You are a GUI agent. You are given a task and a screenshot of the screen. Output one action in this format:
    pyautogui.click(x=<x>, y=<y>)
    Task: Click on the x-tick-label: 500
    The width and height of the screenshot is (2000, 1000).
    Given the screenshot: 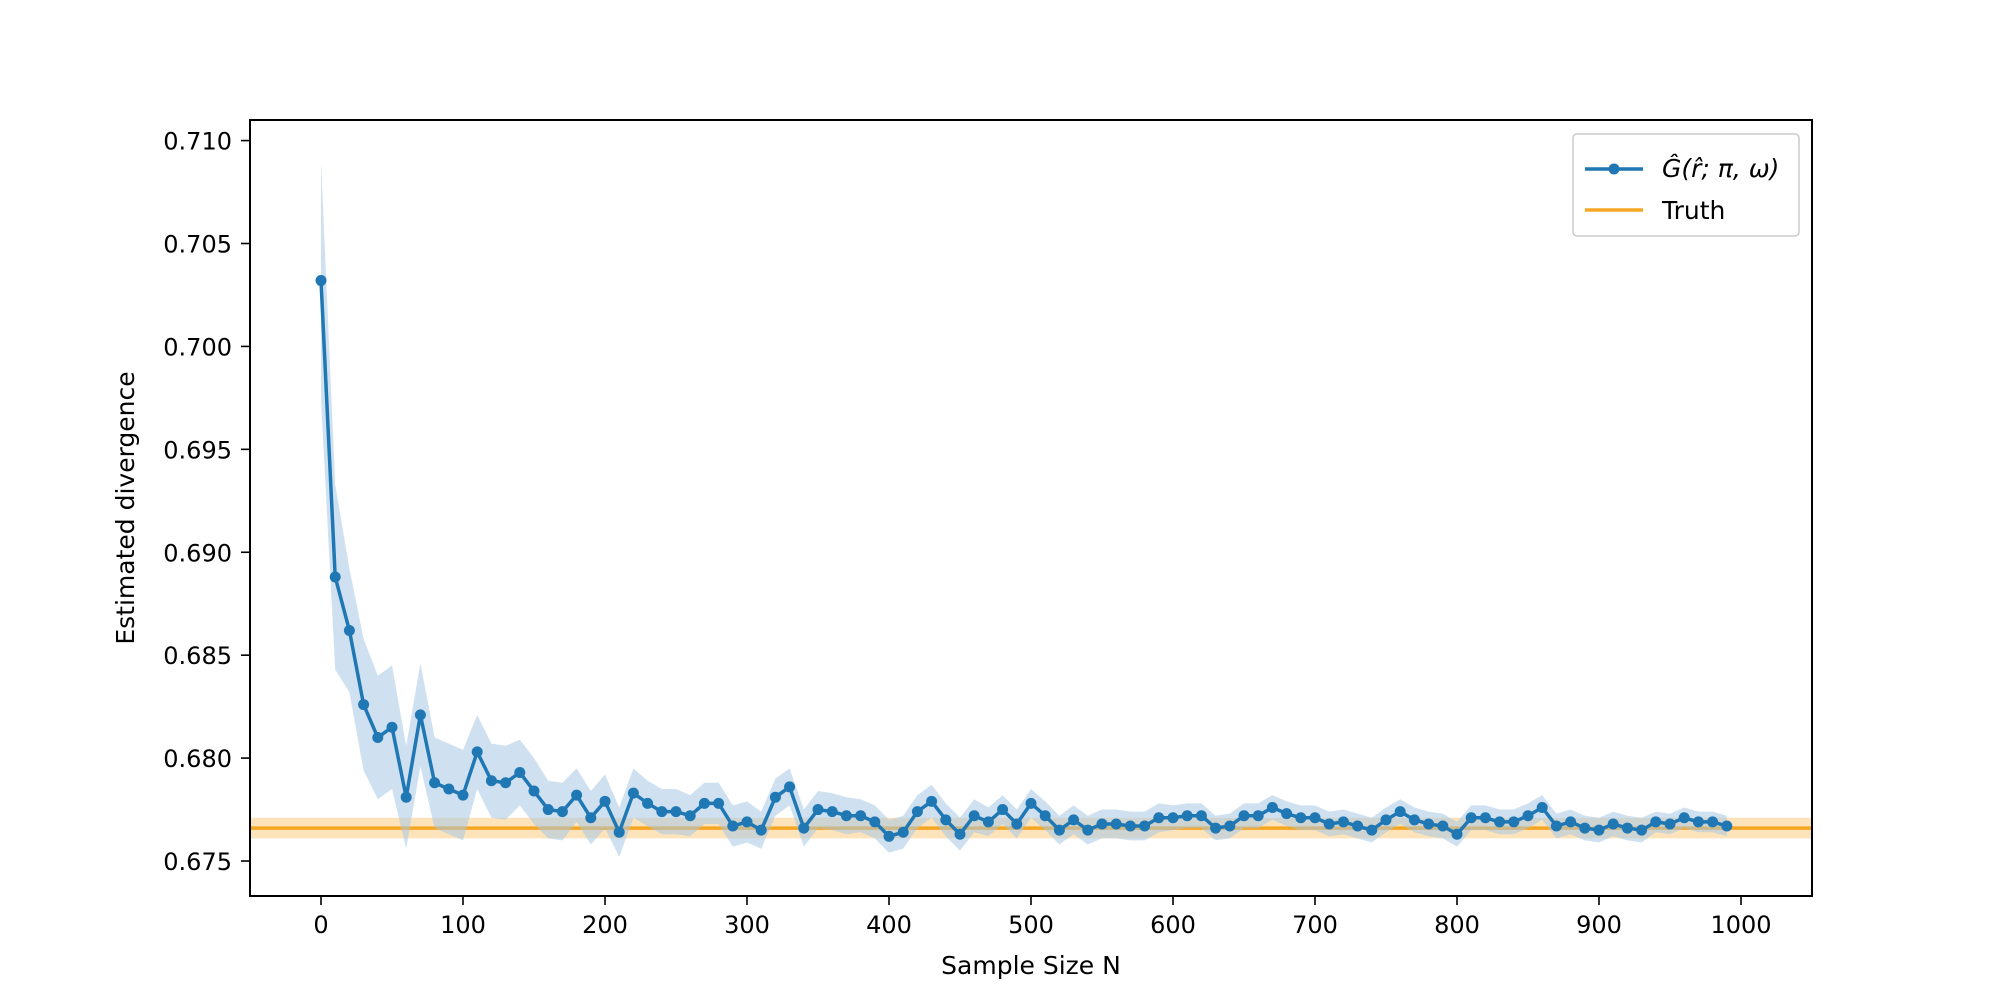 What is the action you would take?
    pyautogui.click(x=1031, y=925)
    